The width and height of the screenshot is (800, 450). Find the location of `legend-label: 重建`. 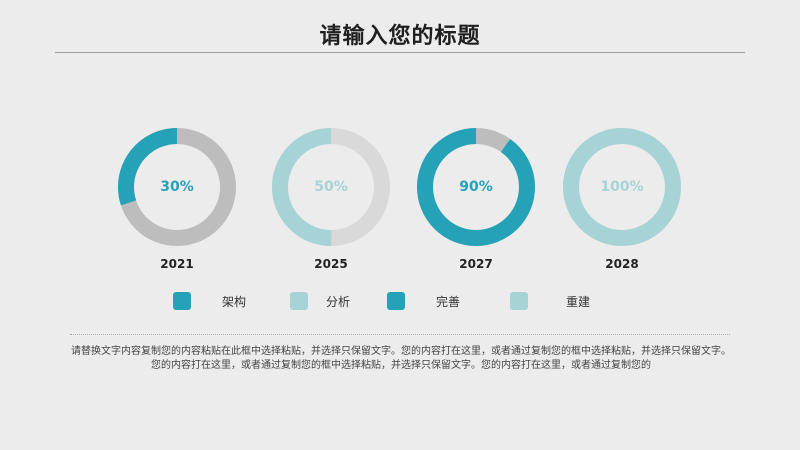

legend-label: 重建 is located at coordinates (578, 302).